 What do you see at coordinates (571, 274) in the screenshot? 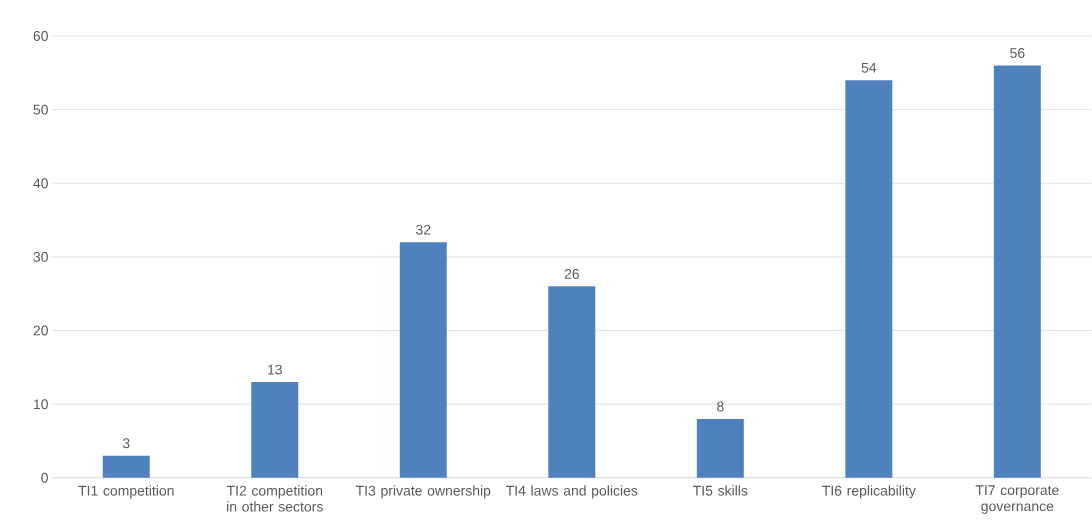
I see `data-label: 26` at bounding box center [571, 274].